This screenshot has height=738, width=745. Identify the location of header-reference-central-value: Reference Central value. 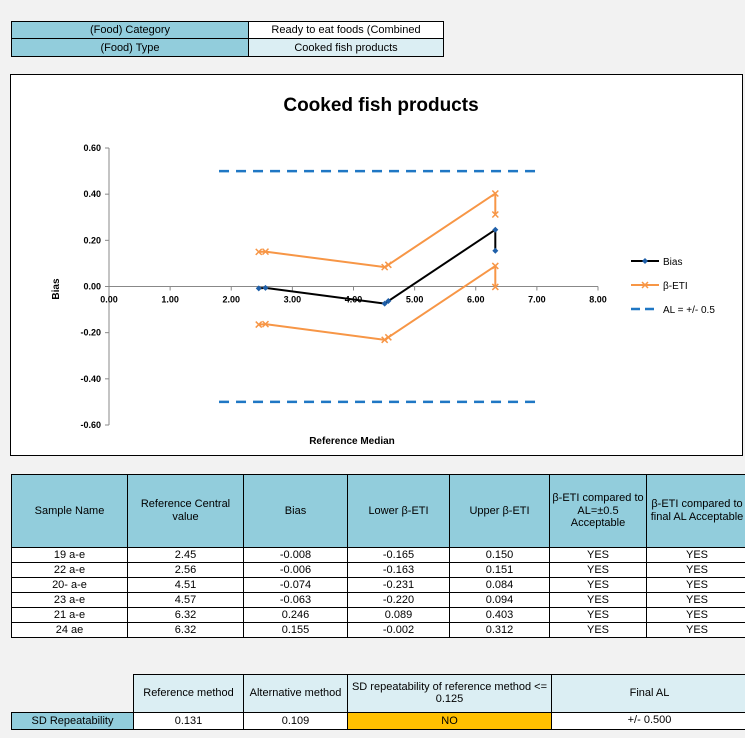
(185, 511).